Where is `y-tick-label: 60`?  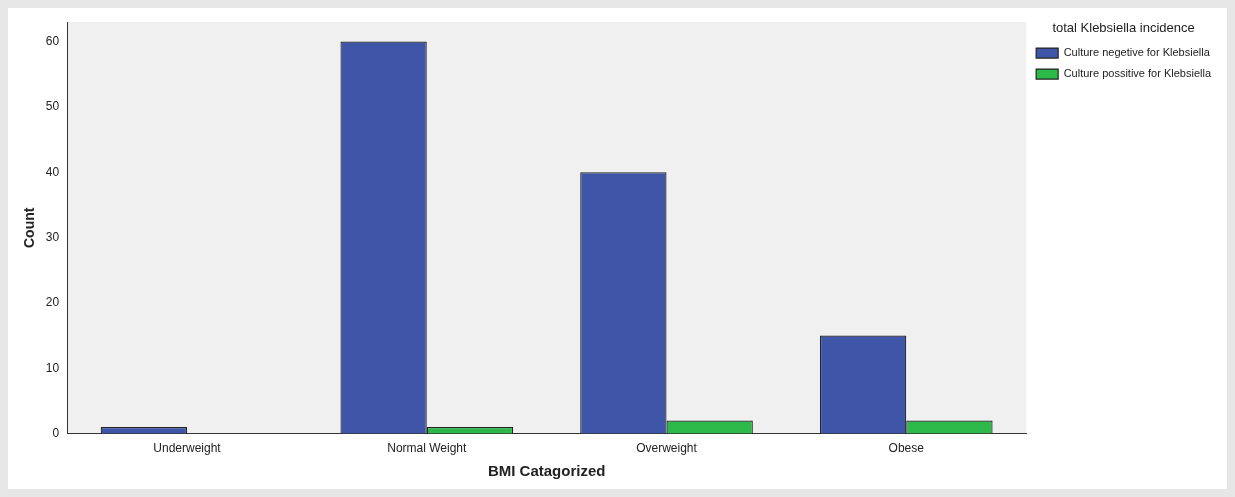 y-tick-label: 60 is located at coordinates (52, 40).